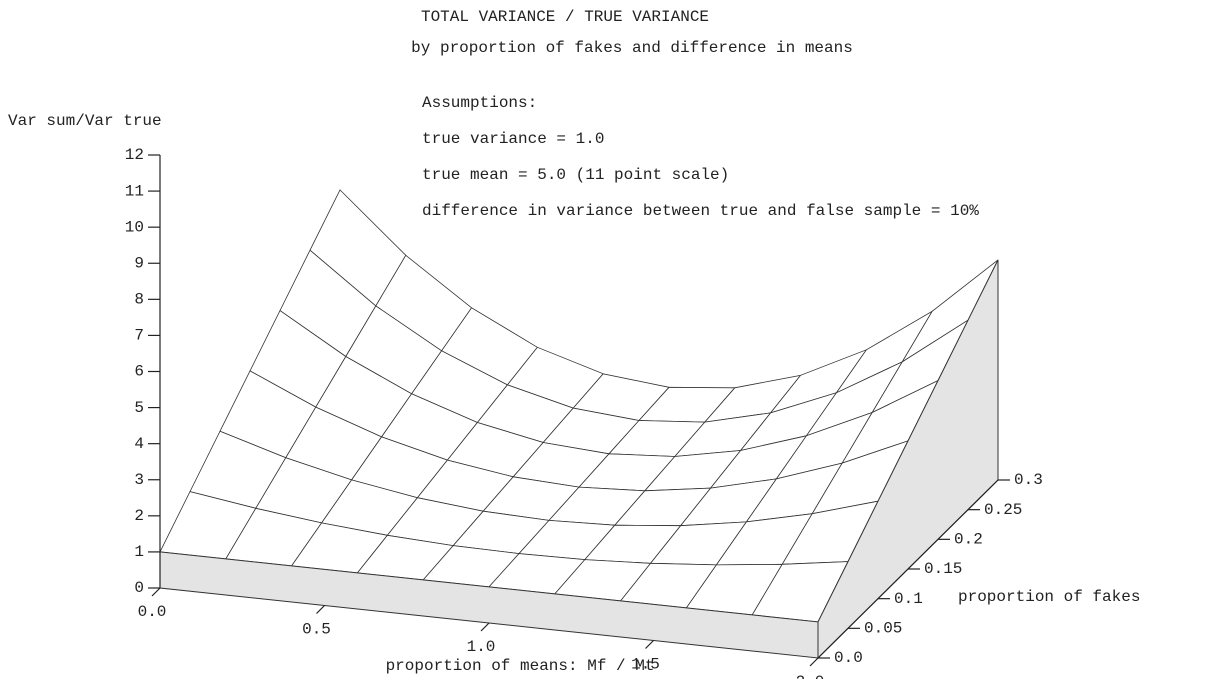 This screenshot has height=679, width=1207. What do you see at coordinates (316, 630) in the screenshot?
I see `x-tick-label: 0.5` at bounding box center [316, 630].